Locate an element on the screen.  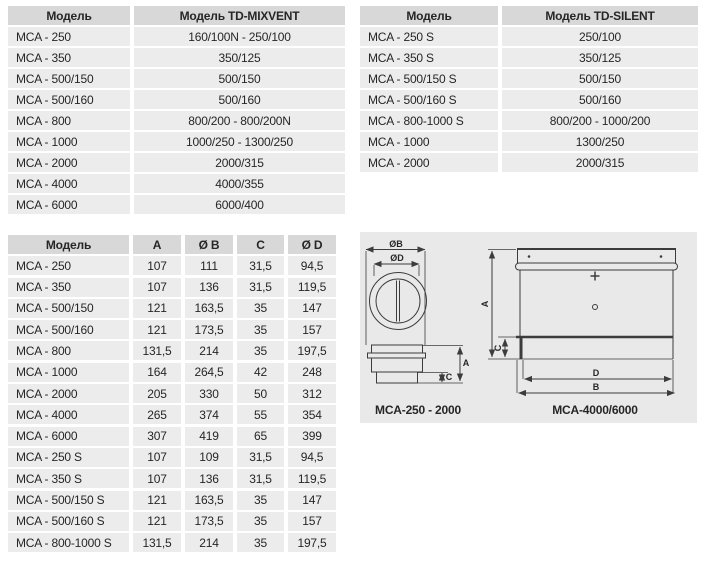
box-unit-view is located at coordinates (583, 322).